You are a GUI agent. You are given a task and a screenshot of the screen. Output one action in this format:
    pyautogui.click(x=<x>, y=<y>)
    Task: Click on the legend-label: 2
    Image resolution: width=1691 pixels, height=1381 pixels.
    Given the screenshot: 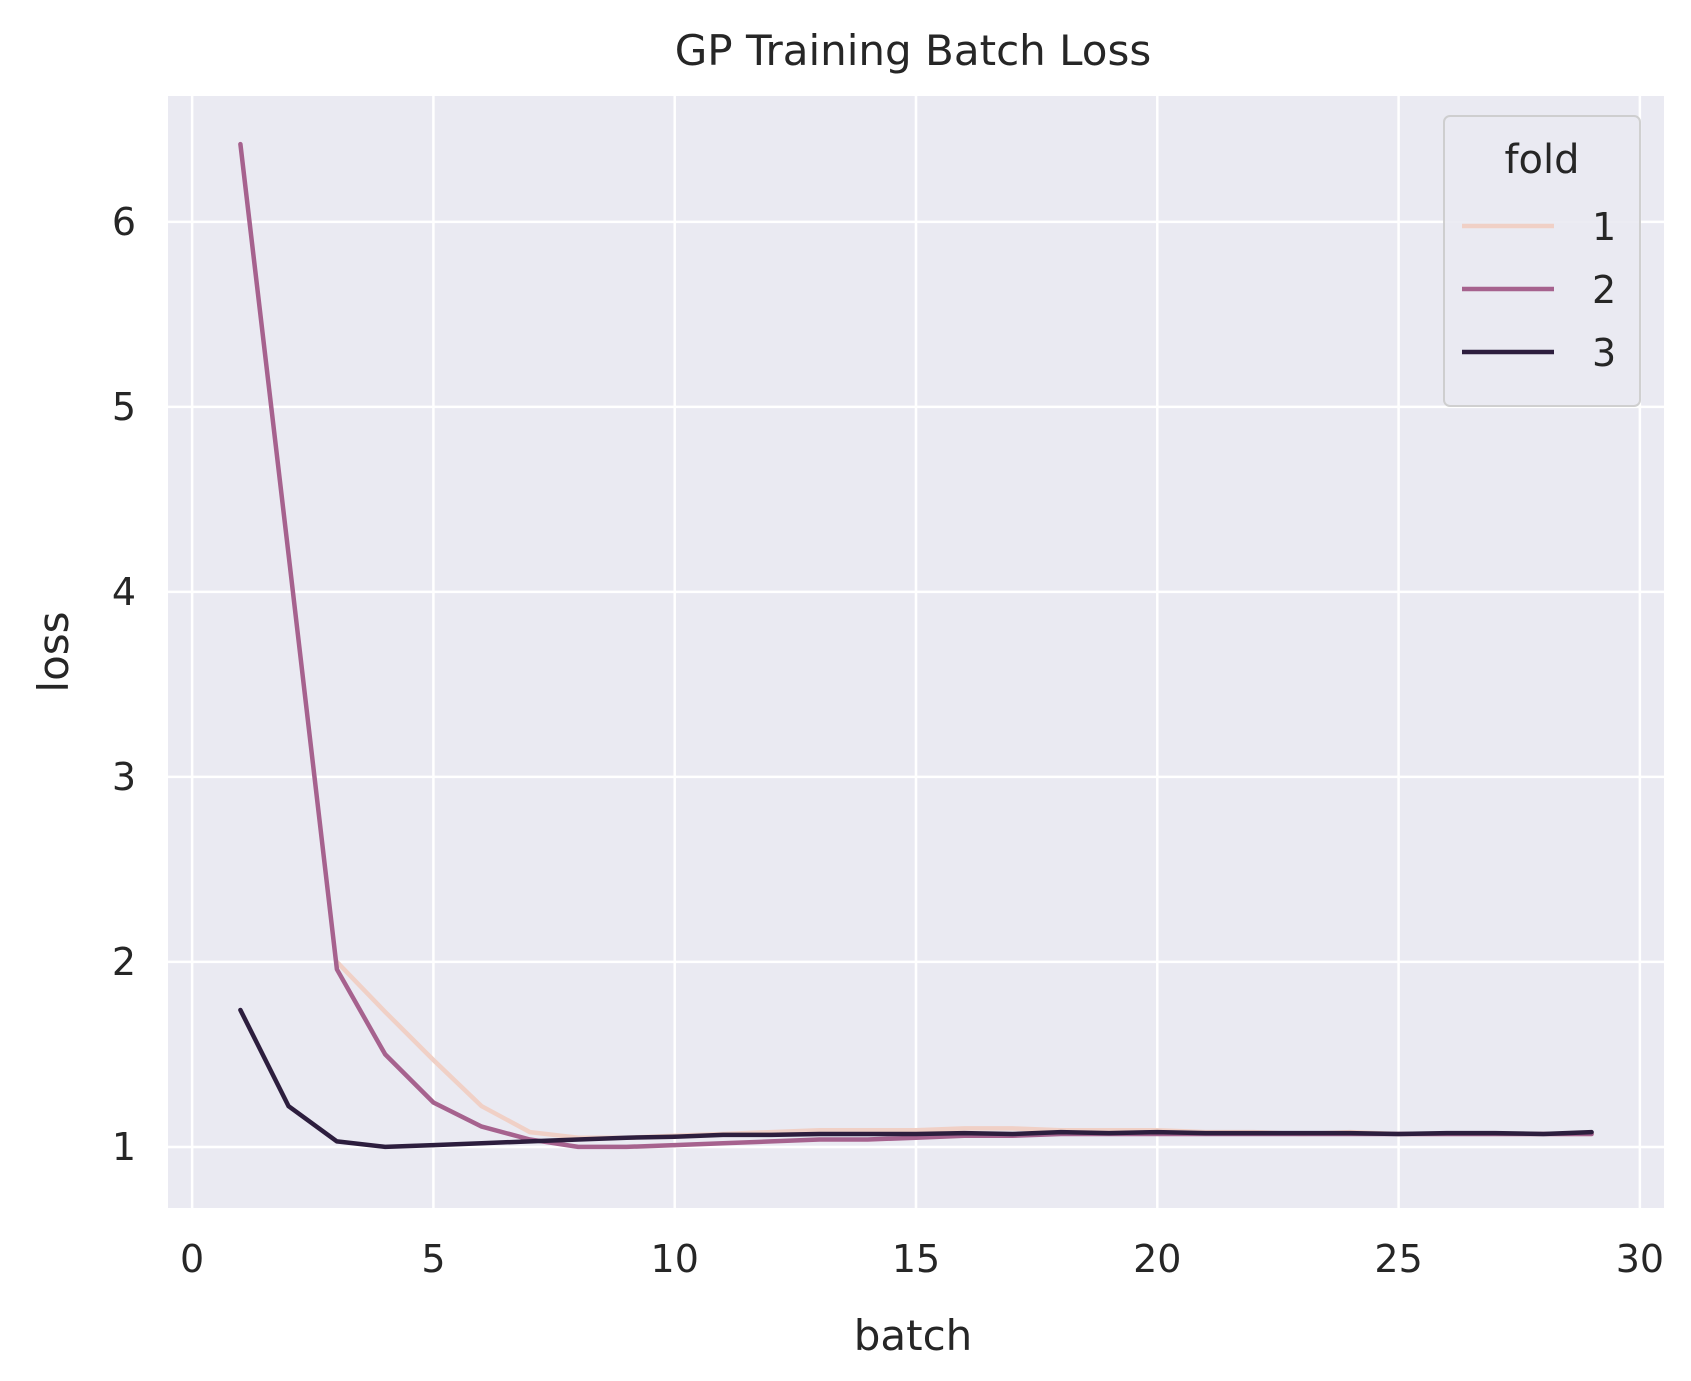 What is the action you would take?
    pyautogui.click(x=1604, y=290)
    